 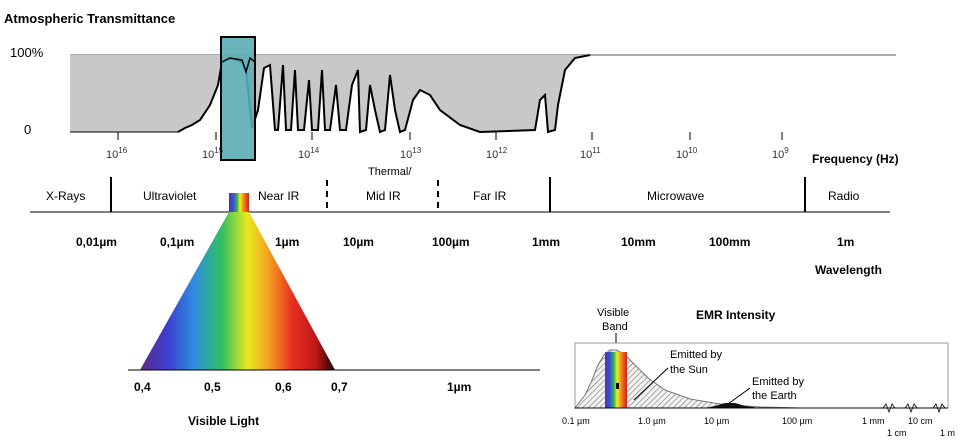 I want to click on freq-tick: 1011, so click(x=590, y=153).